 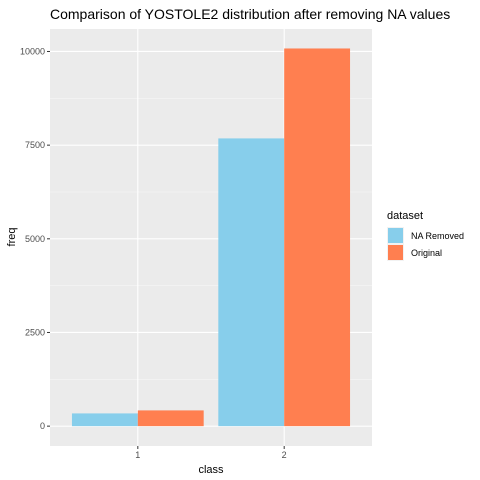 I want to click on x-axis-title: class, so click(x=211, y=470).